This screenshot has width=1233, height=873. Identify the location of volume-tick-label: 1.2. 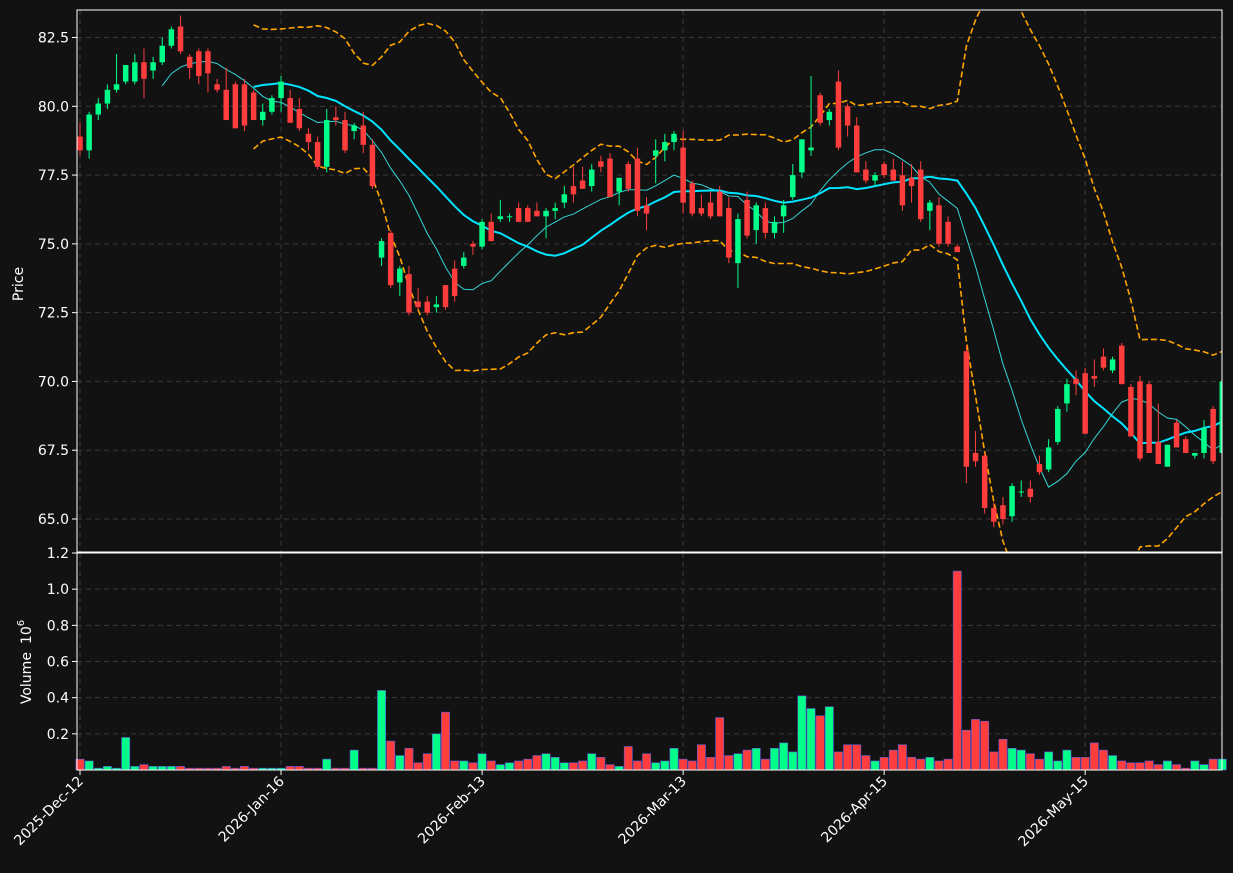
(58, 554).